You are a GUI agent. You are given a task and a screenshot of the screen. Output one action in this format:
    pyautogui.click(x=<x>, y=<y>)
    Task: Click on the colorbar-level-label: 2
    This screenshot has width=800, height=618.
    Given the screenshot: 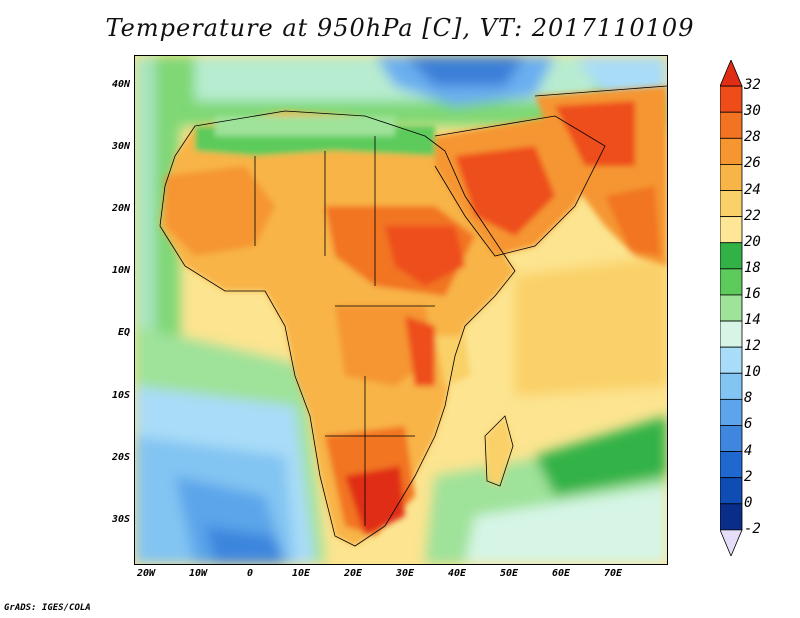 What is the action you would take?
    pyautogui.click(x=748, y=476)
    